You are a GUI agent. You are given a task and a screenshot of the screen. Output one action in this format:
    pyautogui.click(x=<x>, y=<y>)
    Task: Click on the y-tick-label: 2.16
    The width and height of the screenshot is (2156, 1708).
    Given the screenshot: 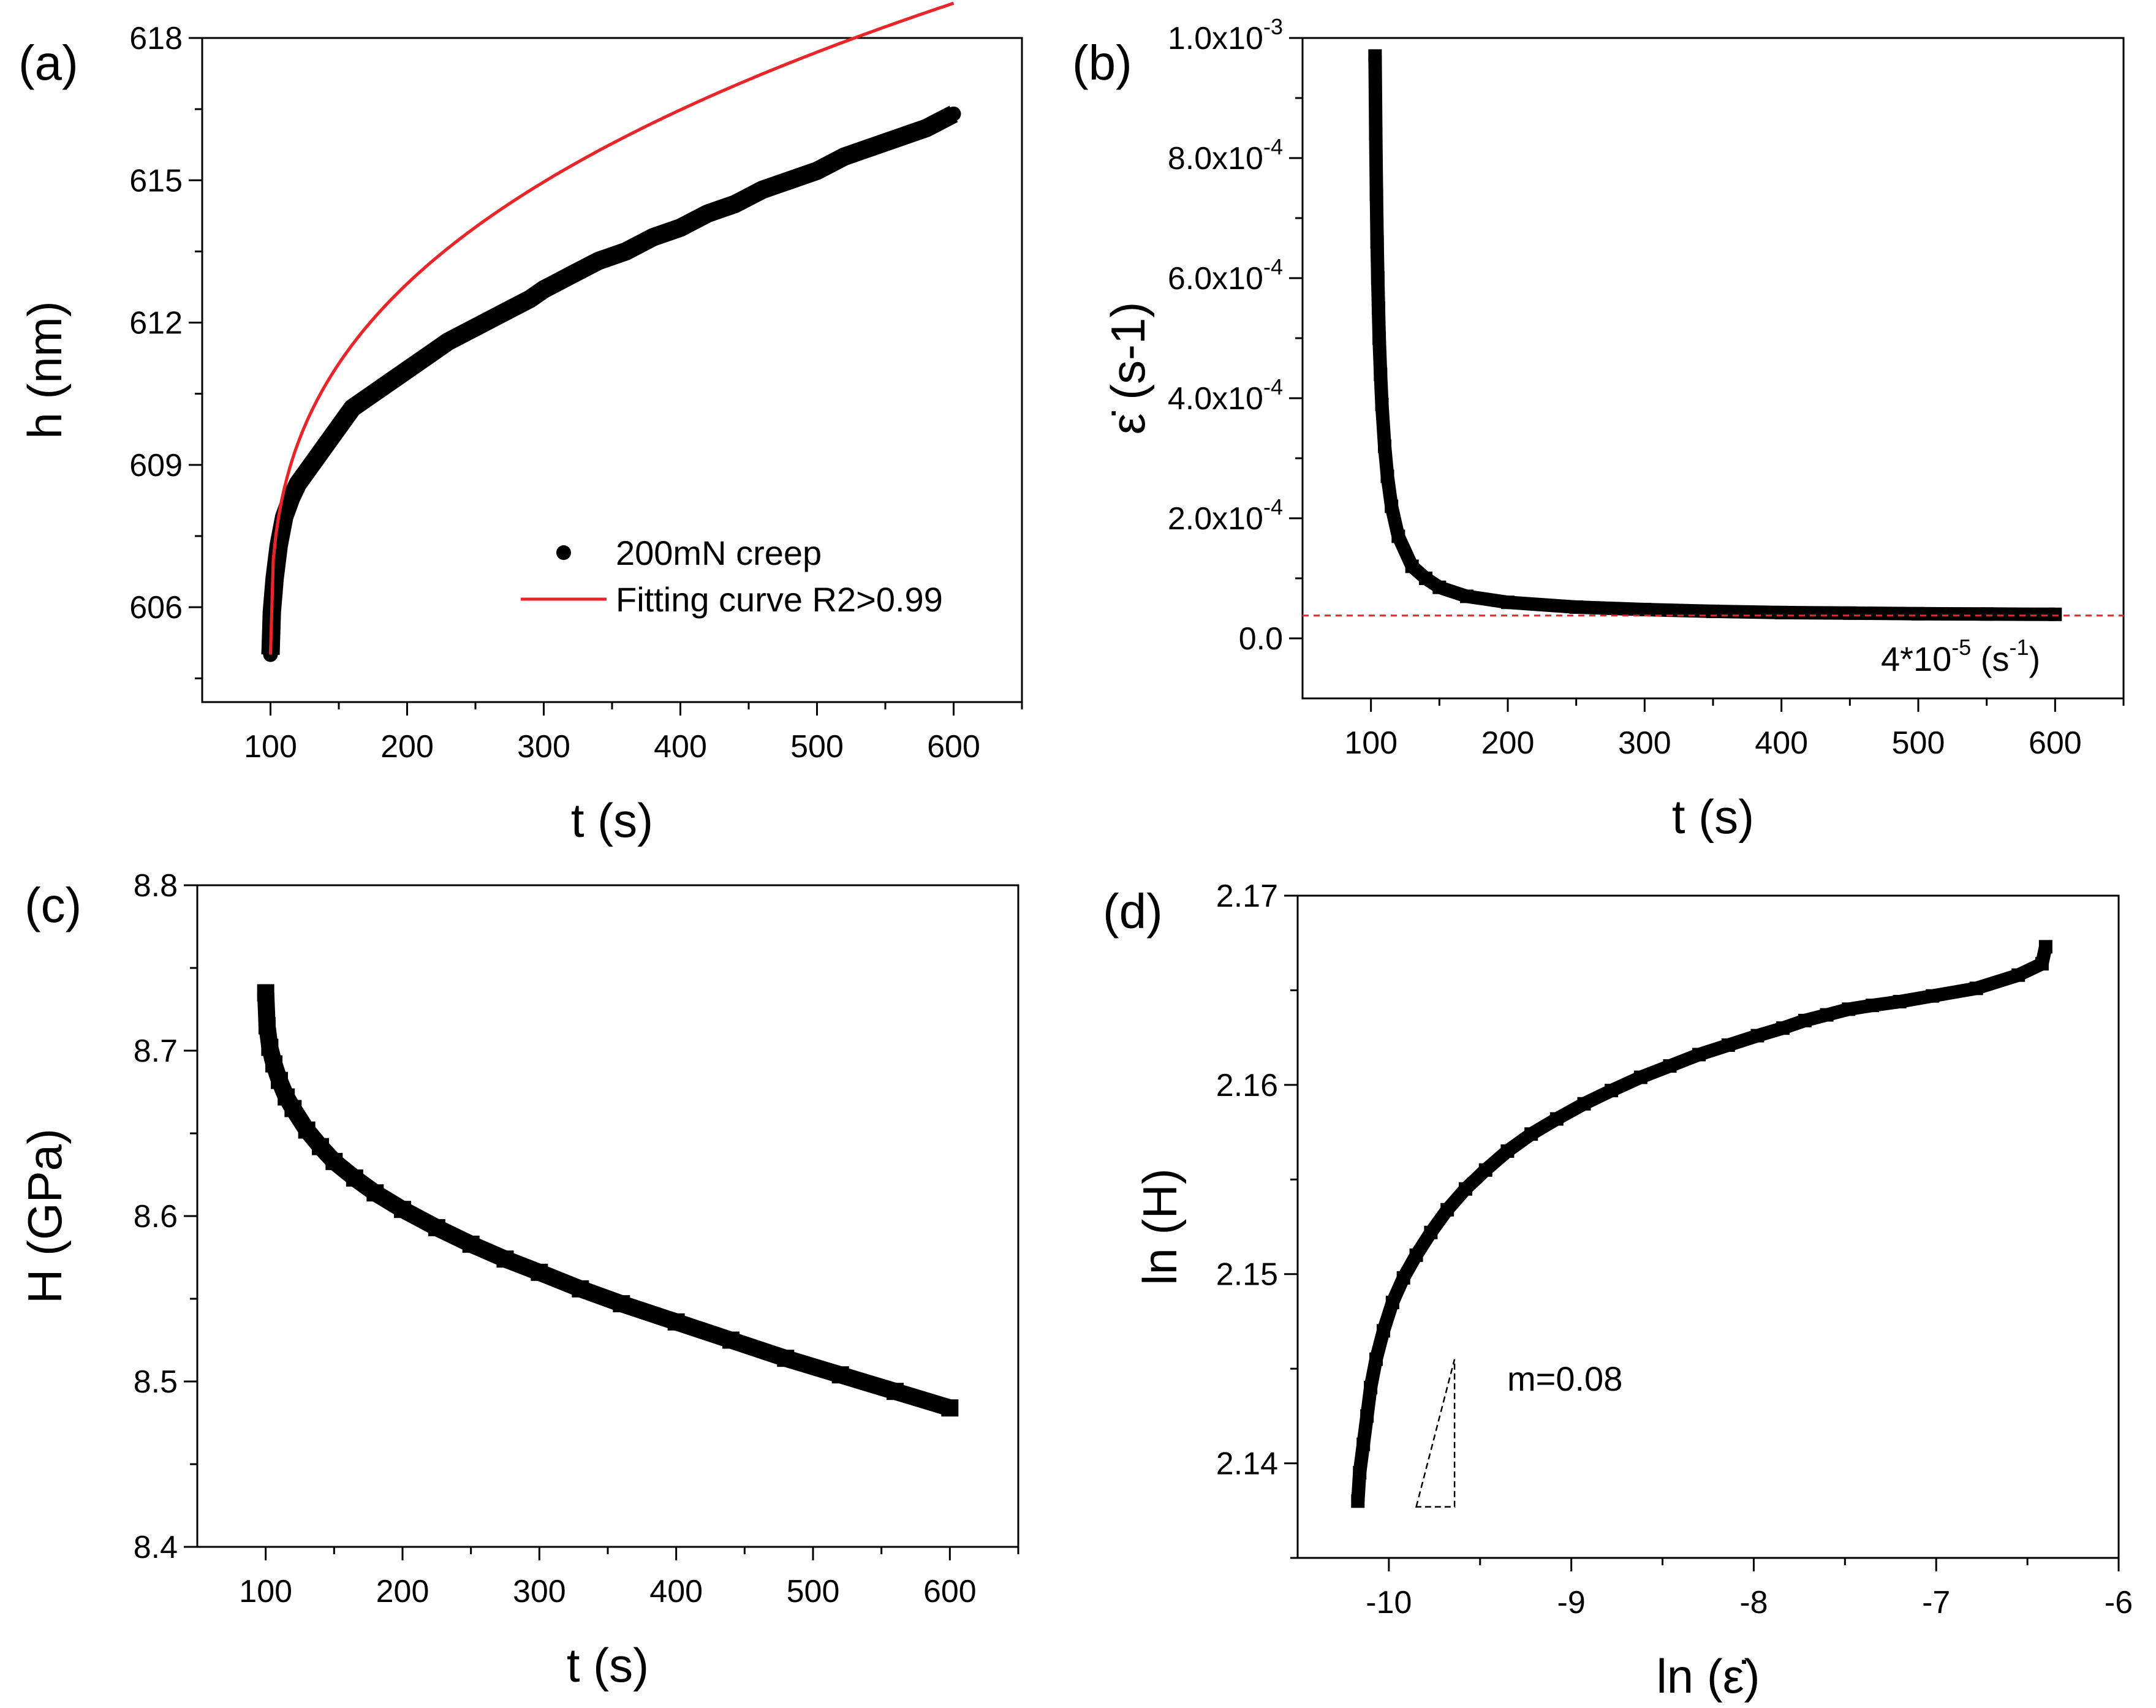 What is the action you would take?
    pyautogui.click(x=1247, y=1085)
    